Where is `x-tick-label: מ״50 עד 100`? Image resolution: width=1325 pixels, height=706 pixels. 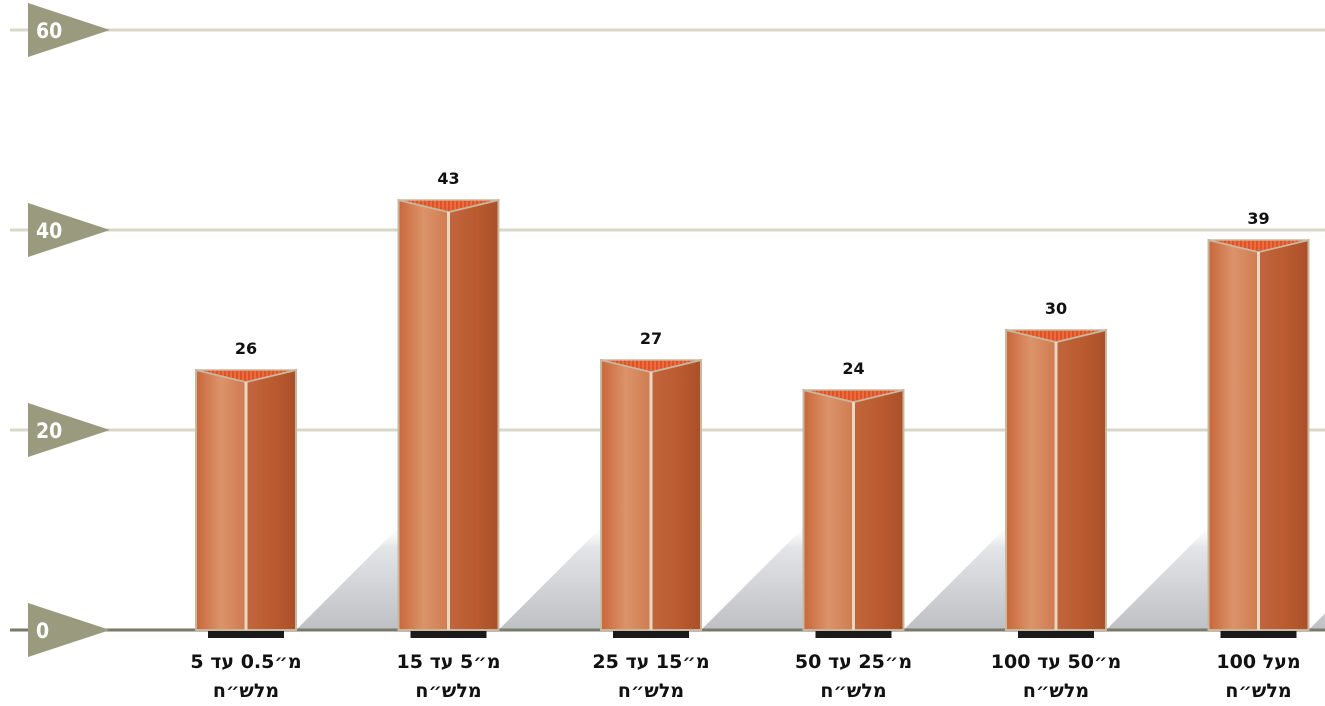 x-tick-label: מ״50 עד 100 is located at coordinates (1056, 662).